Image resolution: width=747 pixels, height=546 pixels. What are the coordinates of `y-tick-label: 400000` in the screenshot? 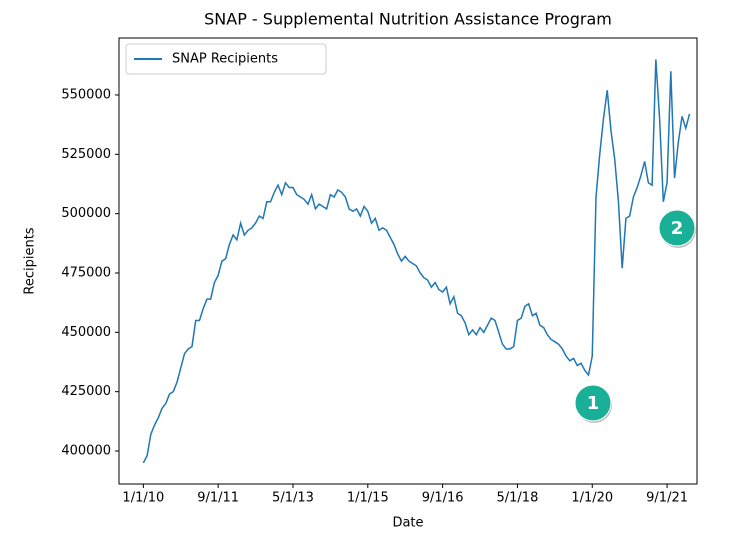 It's located at (86, 451).